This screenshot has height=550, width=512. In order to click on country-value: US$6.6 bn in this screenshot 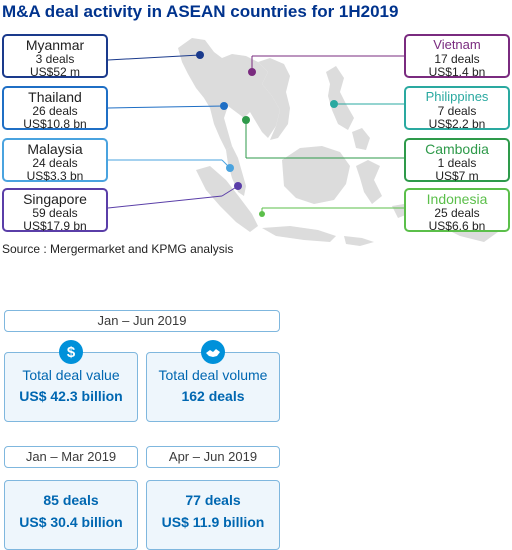, I will do `click(457, 225)`.